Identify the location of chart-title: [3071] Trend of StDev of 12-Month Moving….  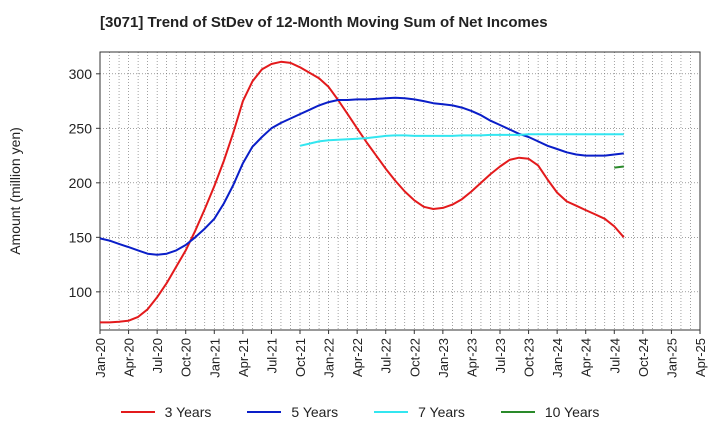
(324, 22).